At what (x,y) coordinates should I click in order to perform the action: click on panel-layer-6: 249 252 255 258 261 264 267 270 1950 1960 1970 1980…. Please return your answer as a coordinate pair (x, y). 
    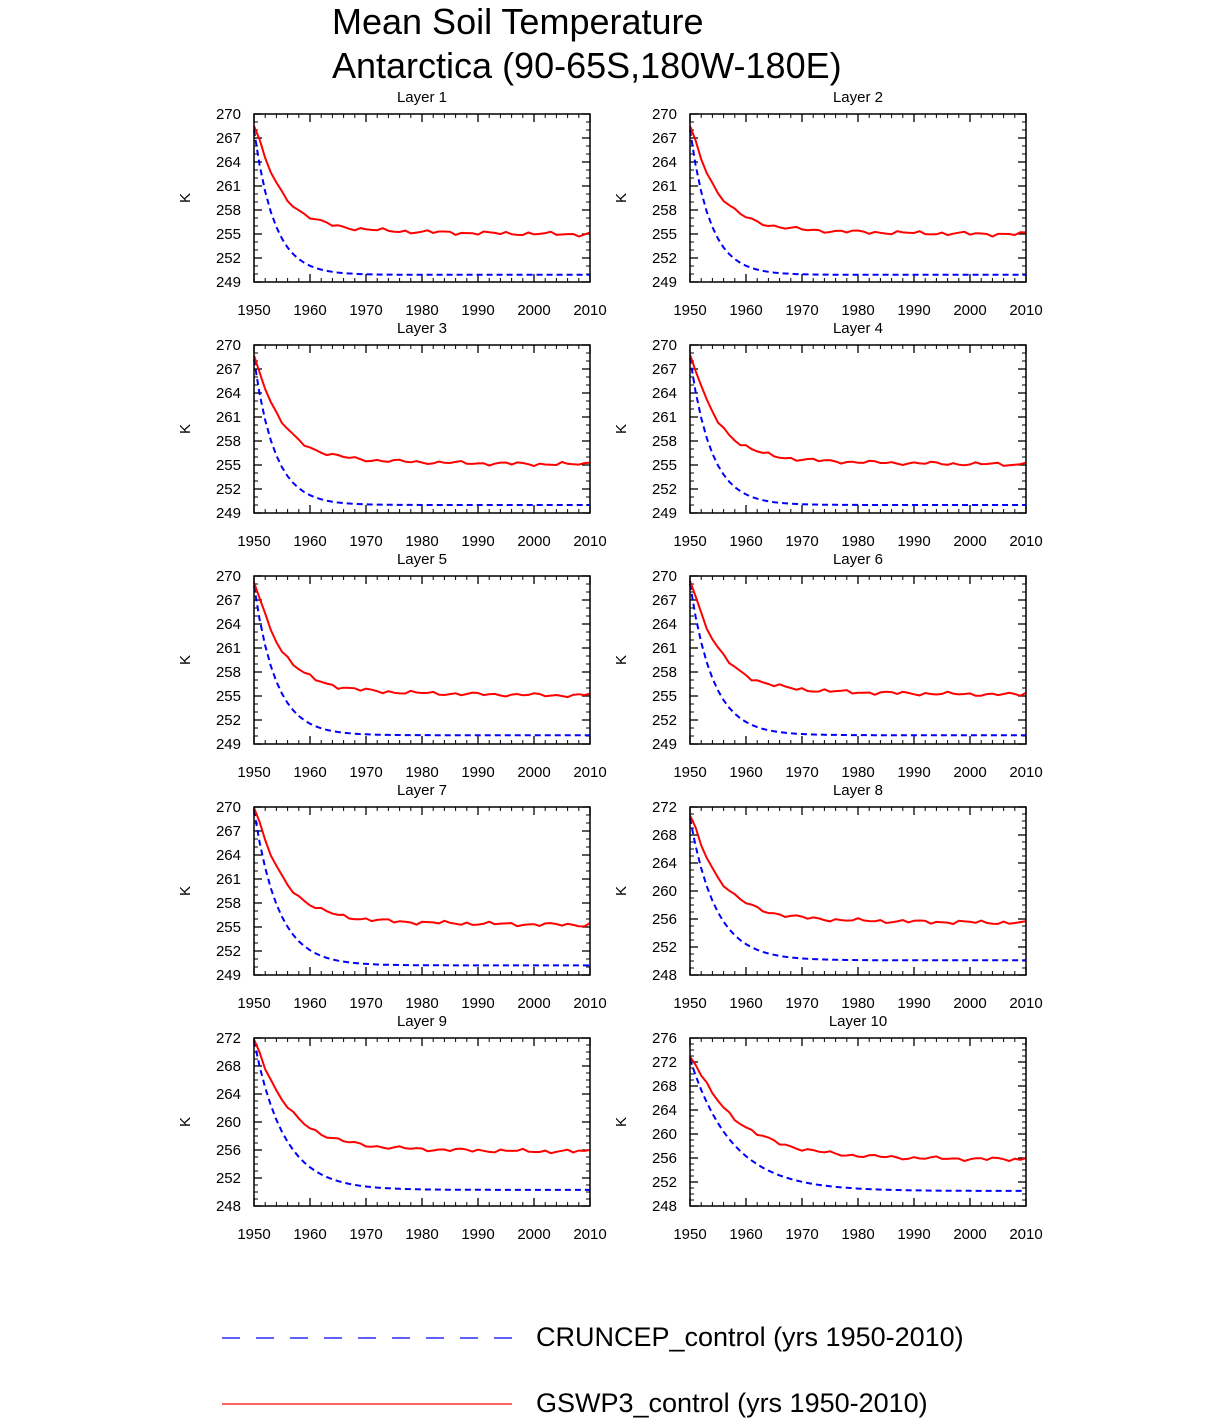
    Looking at the image, I should click on (828, 666).